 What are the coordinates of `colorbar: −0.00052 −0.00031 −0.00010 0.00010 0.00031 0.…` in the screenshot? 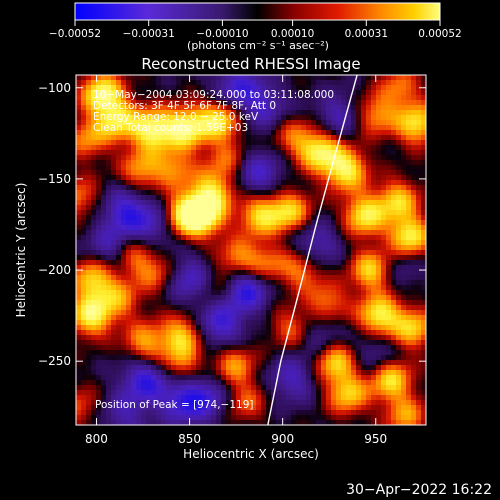 It's located at (255, 27).